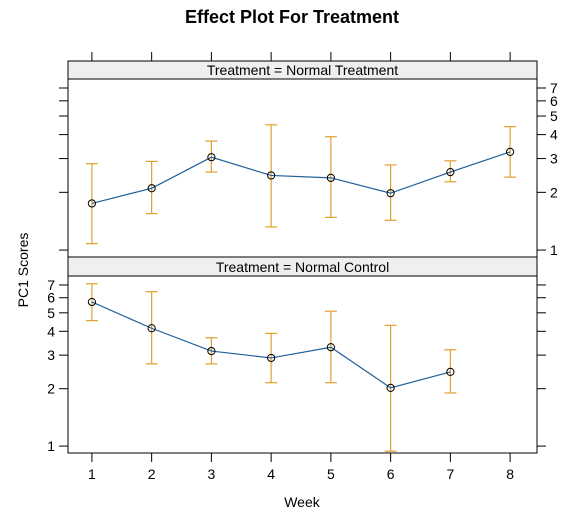 Image resolution: width=585 pixels, height=532 pixels. I want to click on y-tick-label-left-4: 4, so click(51, 331).